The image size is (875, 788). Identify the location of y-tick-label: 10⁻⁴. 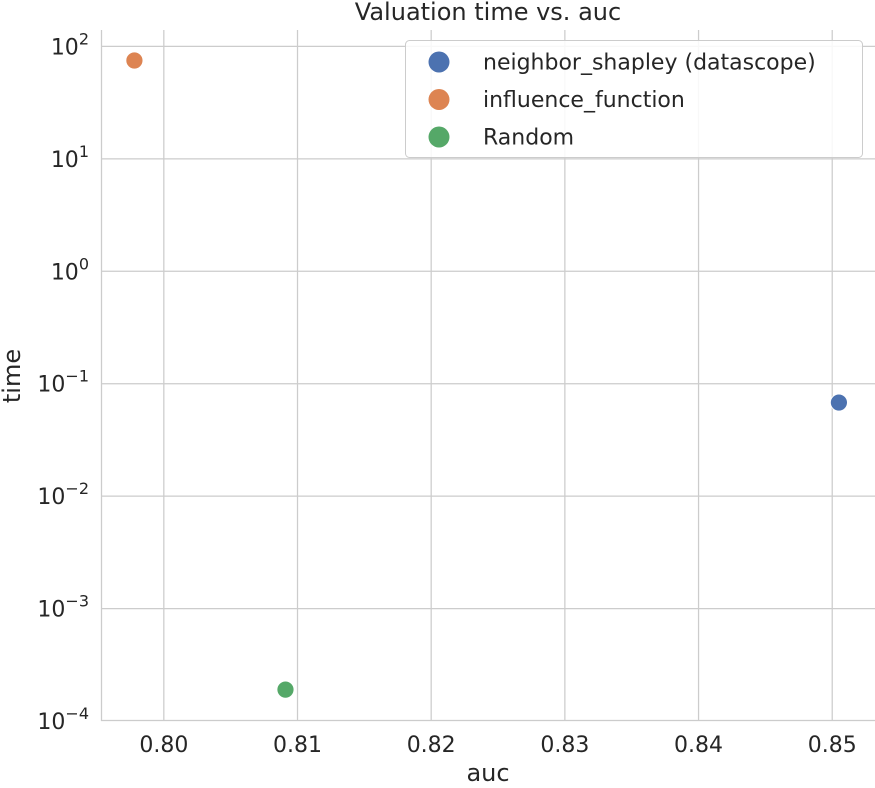
(63, 719).